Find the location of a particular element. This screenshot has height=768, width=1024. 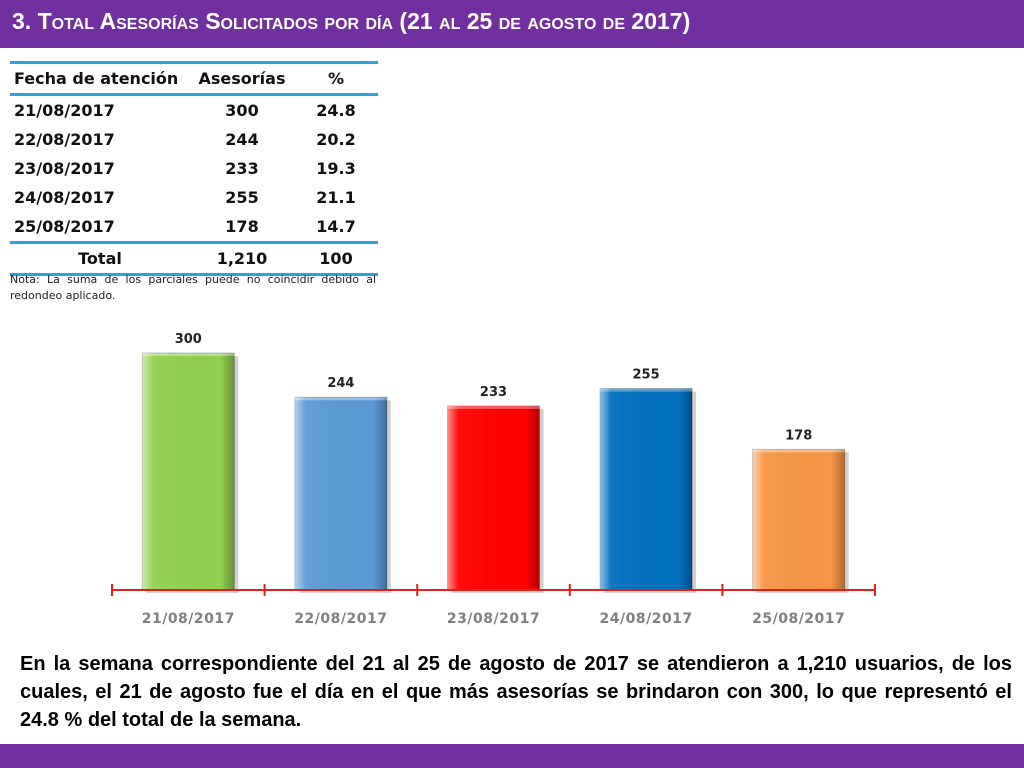

data-label: 300 is located at coordinates (188, 339).